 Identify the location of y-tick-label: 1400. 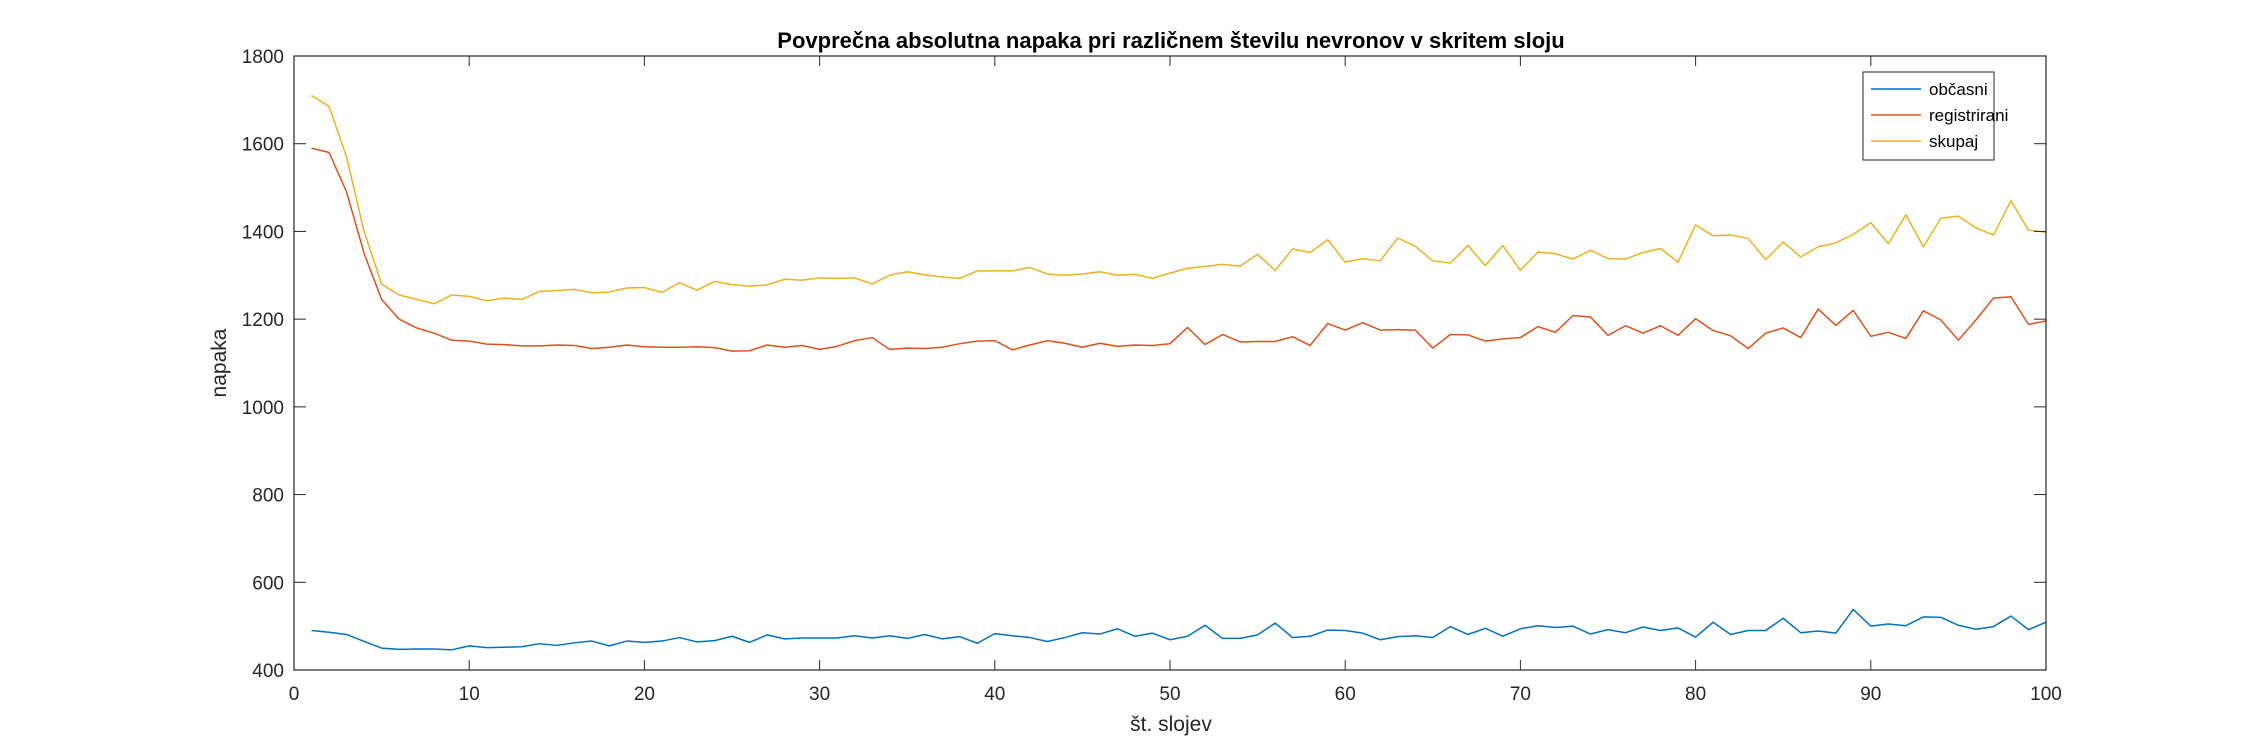
(263, 232).